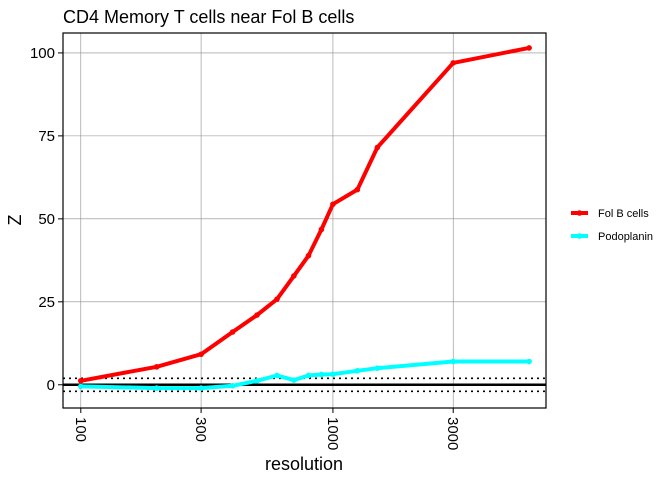 The width and height of the screenshot is (672, 480). What do you see at coordinates (304, 464) in the screenshot?
I see `x-axis-title: resolution` at bounding box center [304, 464].